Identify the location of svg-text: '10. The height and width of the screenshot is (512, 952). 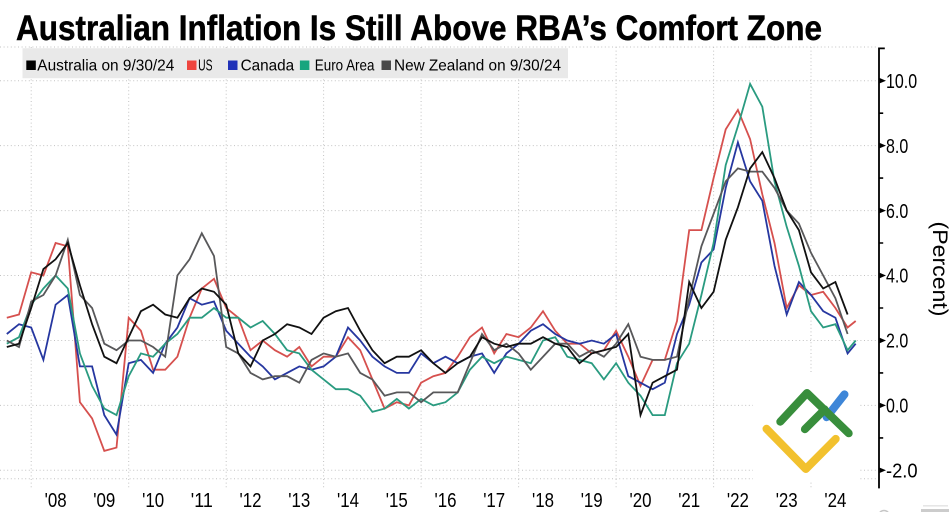
(153, 501).